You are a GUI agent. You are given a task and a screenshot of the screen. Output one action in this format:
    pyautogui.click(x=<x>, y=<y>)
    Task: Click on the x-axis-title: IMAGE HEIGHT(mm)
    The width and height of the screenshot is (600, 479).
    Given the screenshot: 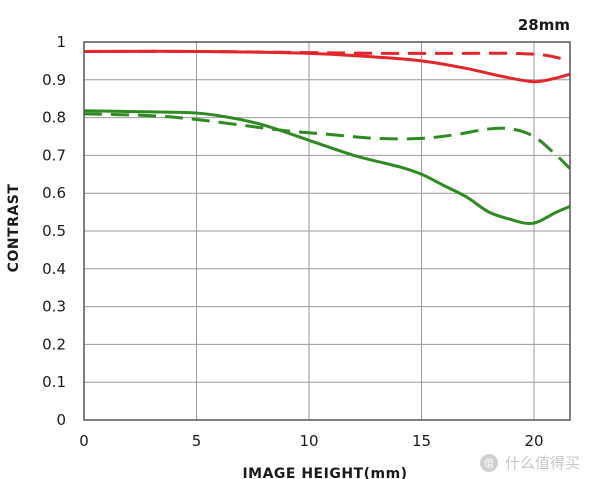 What is the action you would take?
    pyautogui.click(x=324, y=472)
    